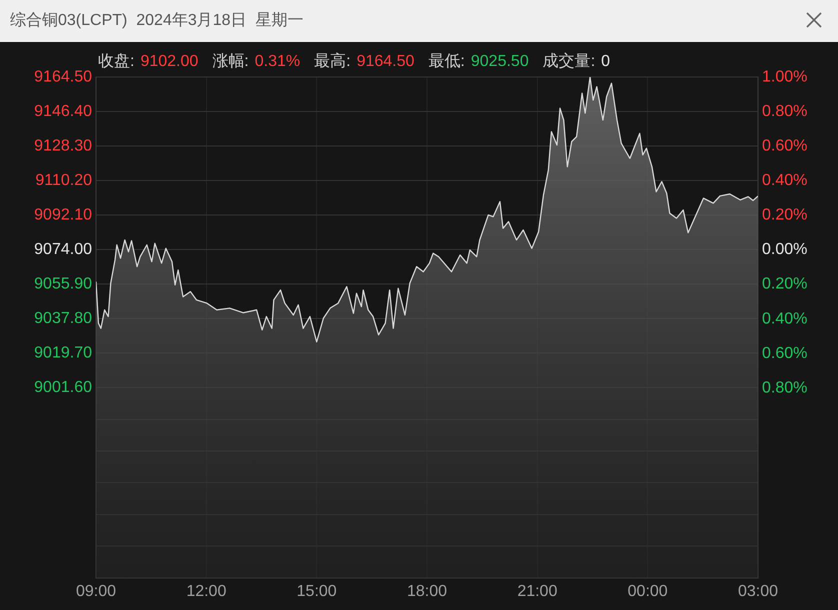 Image resolution: width=838 pixels, height=610 pixels. Describe the element at coordinates (605, 61) in the screenshot. I see `text: 0` at that location.